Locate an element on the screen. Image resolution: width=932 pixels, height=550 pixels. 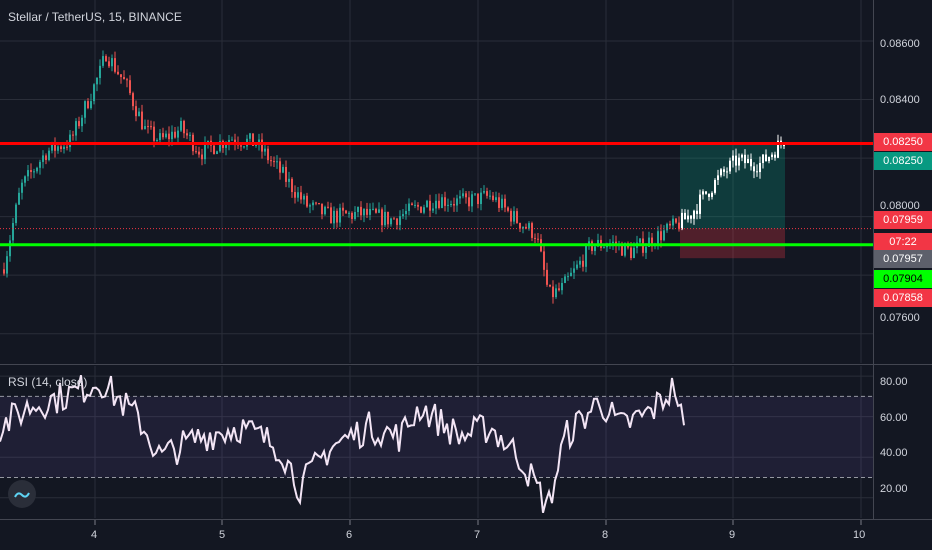
y-tick: 0.07600 is located at coordinates (900, 318).